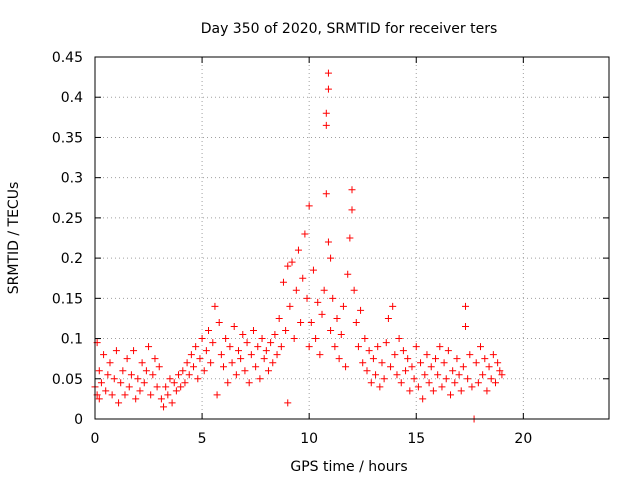 The image size is (640, 480). I want to click on x-tick-label: 20, so click(523, 439).